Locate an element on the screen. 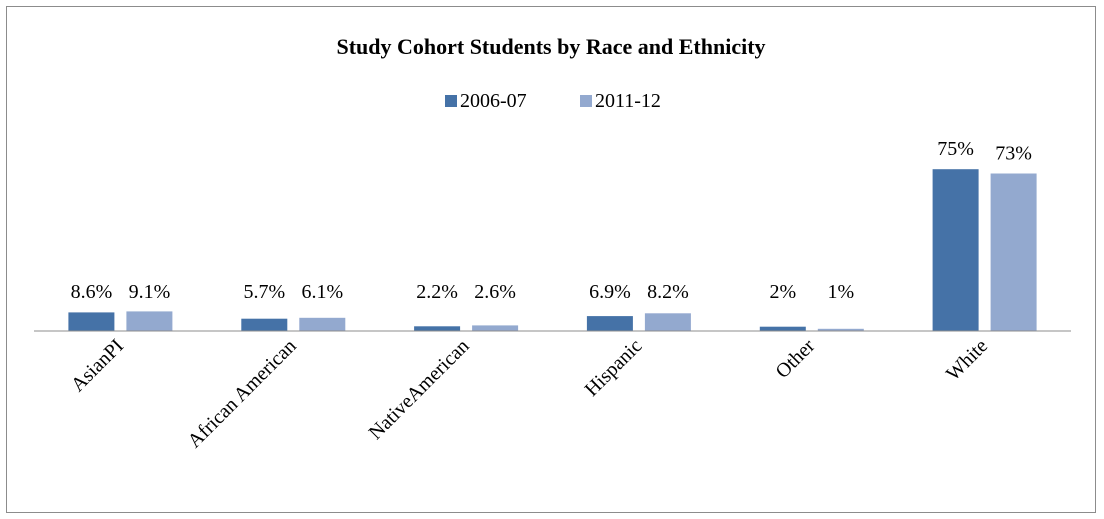 The width and height of the screenshot is (1104, 519). x-tick-label-hispanic: Hispanic is located at coordinates (614, 368).